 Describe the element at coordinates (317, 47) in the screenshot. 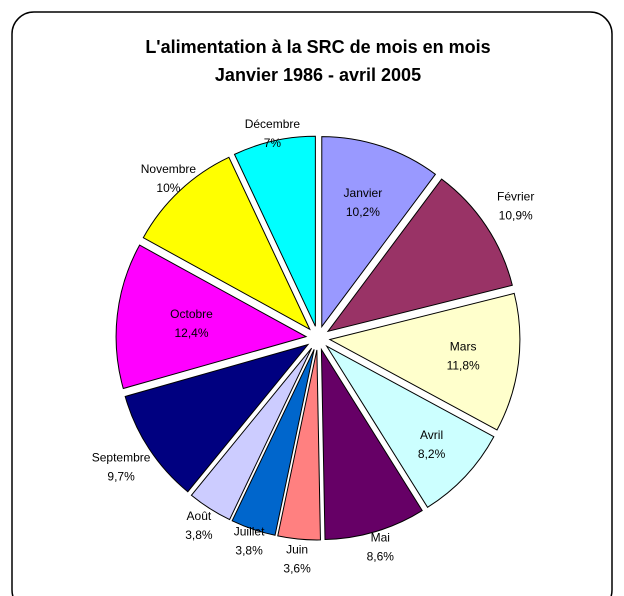

I see `chart-title: L'alimentation à la SRC de mois en mois` at that location.